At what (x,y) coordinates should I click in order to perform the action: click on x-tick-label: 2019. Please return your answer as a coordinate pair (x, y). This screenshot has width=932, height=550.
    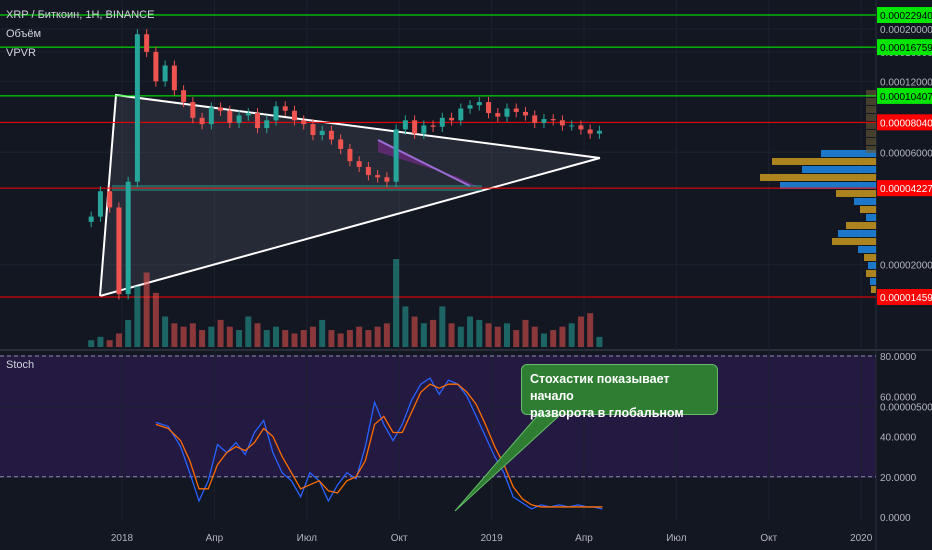
    Looking at the image, I should click on (491, 538).